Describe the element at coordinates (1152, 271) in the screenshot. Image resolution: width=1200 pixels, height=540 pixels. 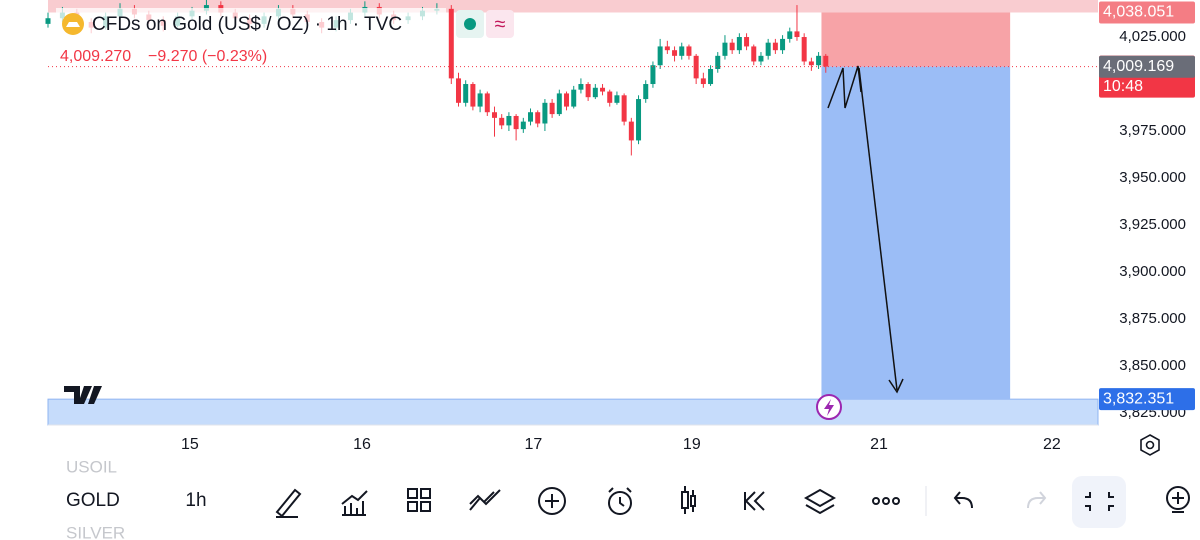
I see `y-tick-label: 3,900.000` at that location.